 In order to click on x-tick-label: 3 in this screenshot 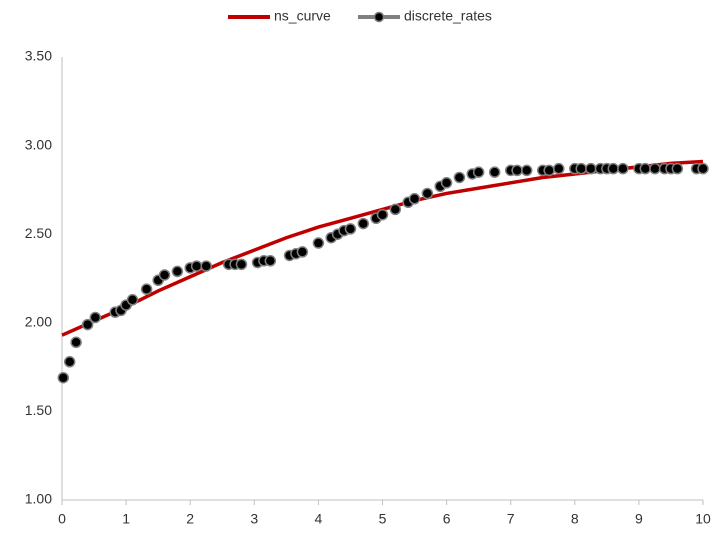, I will do `click(254, 519)`.